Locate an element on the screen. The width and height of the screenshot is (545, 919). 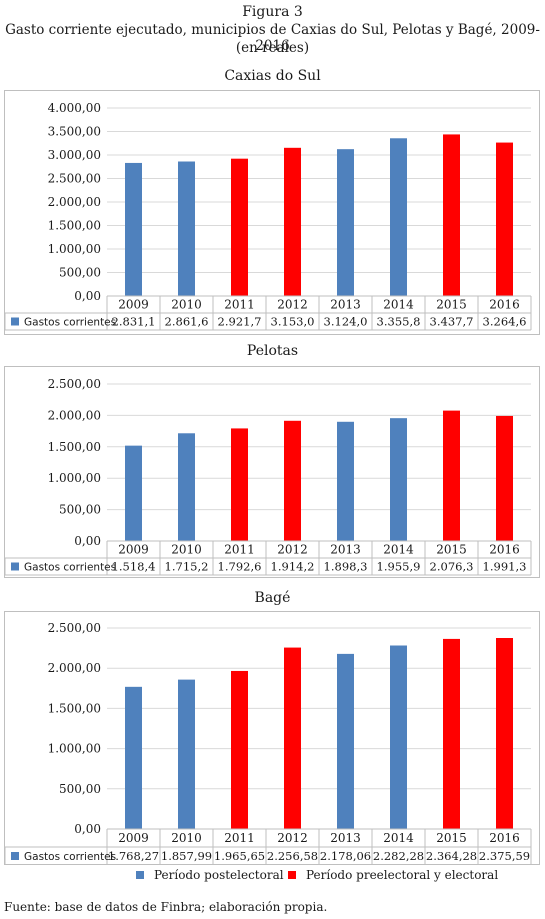
data-label: 2.375,59 is located at coordinates (504, 856).